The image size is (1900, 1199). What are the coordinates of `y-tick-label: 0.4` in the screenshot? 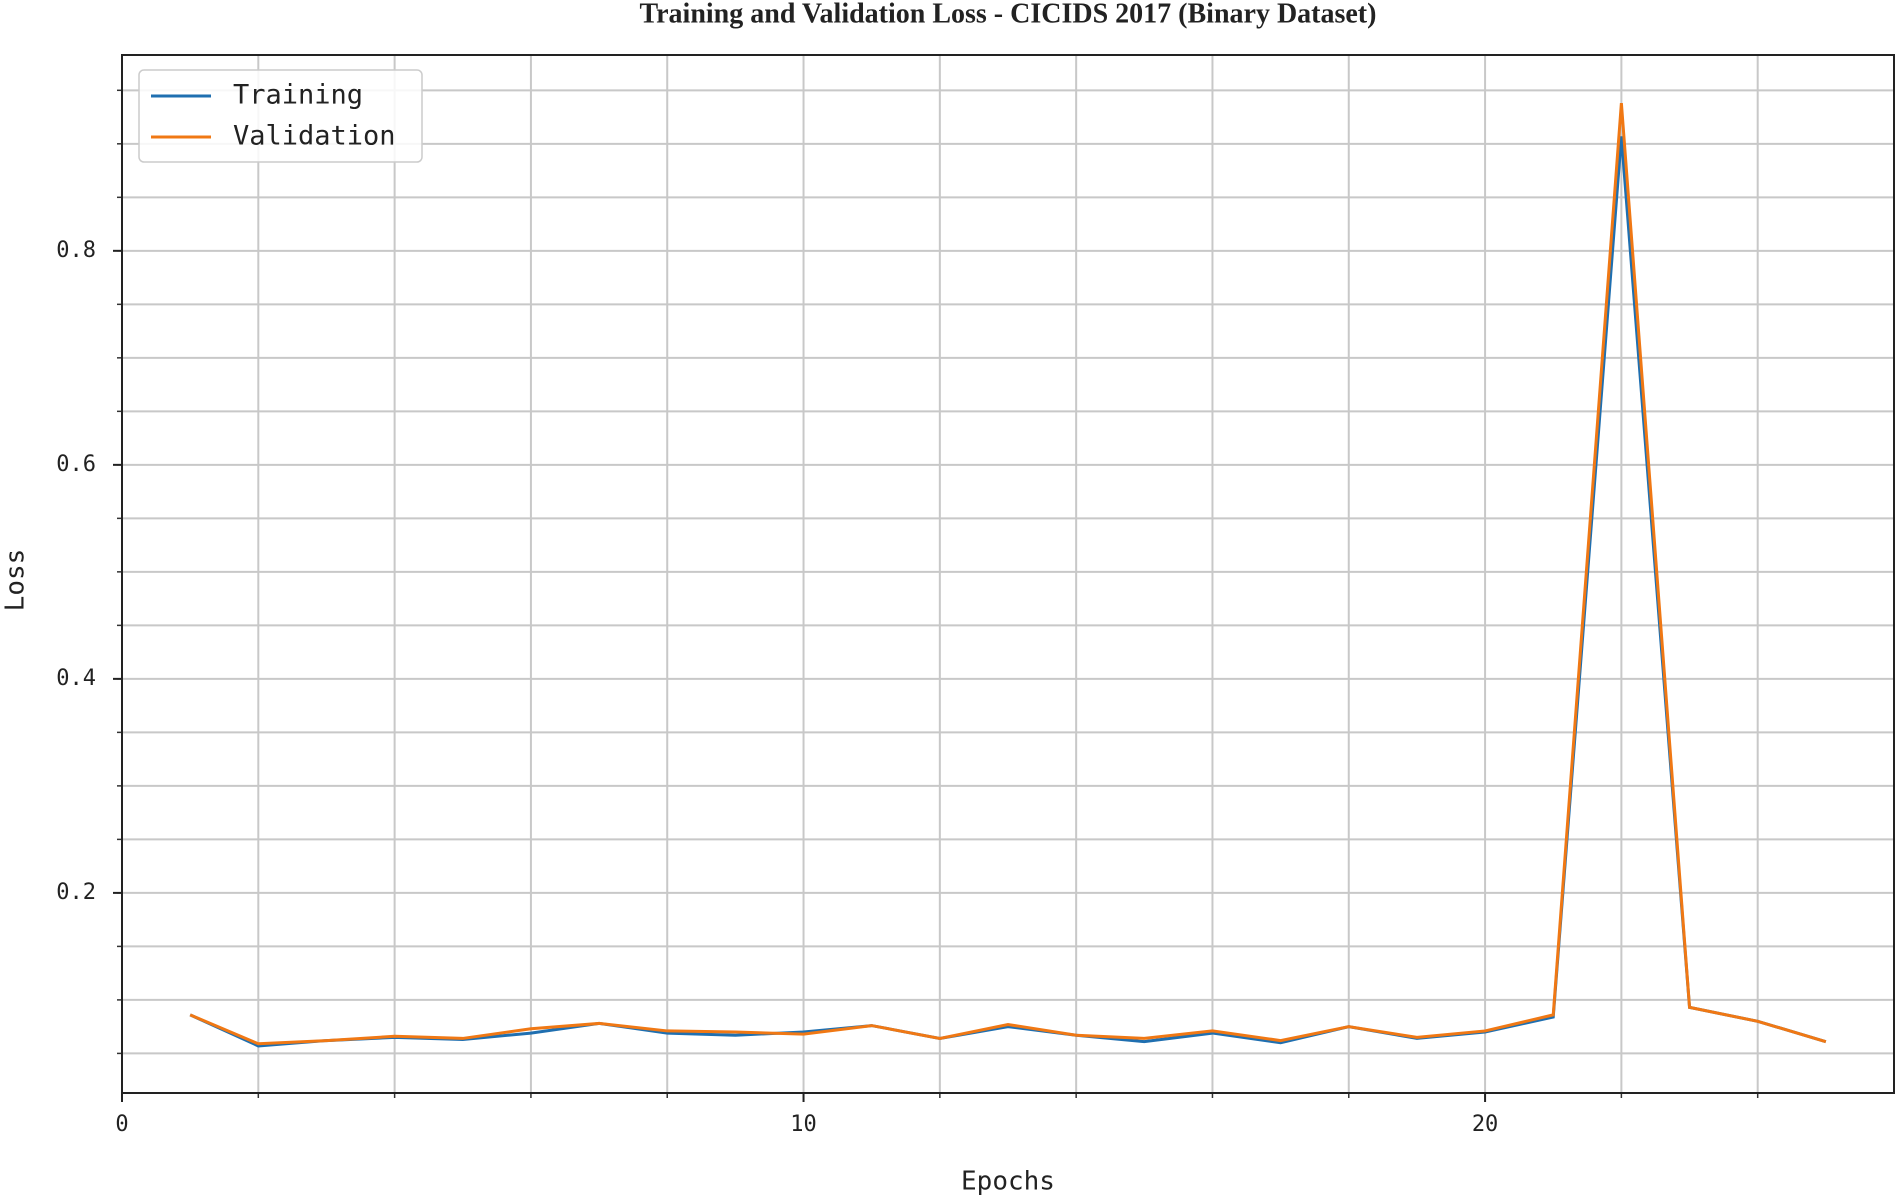 It's located at (76, 678).